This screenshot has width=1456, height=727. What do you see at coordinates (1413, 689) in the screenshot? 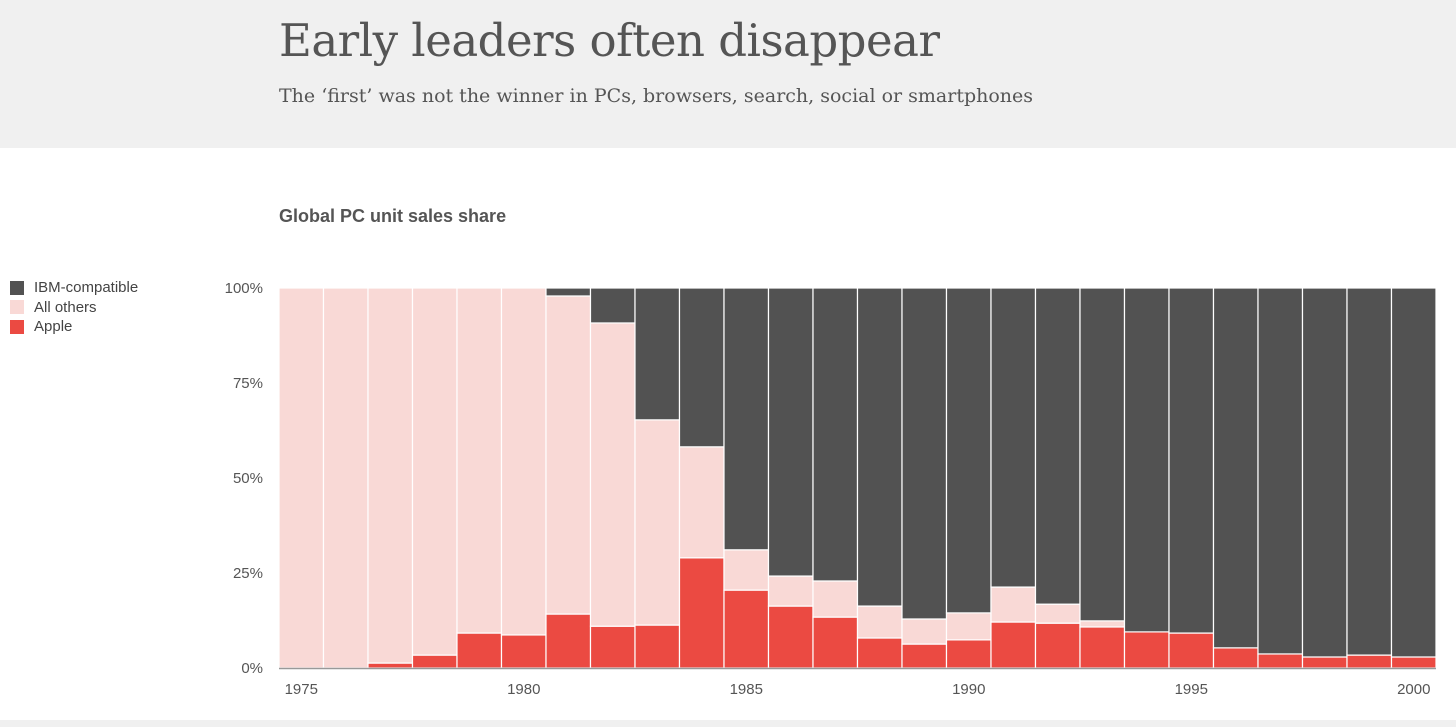
I see `x-tick-label: 2000` at bounding box center [1413, 689].